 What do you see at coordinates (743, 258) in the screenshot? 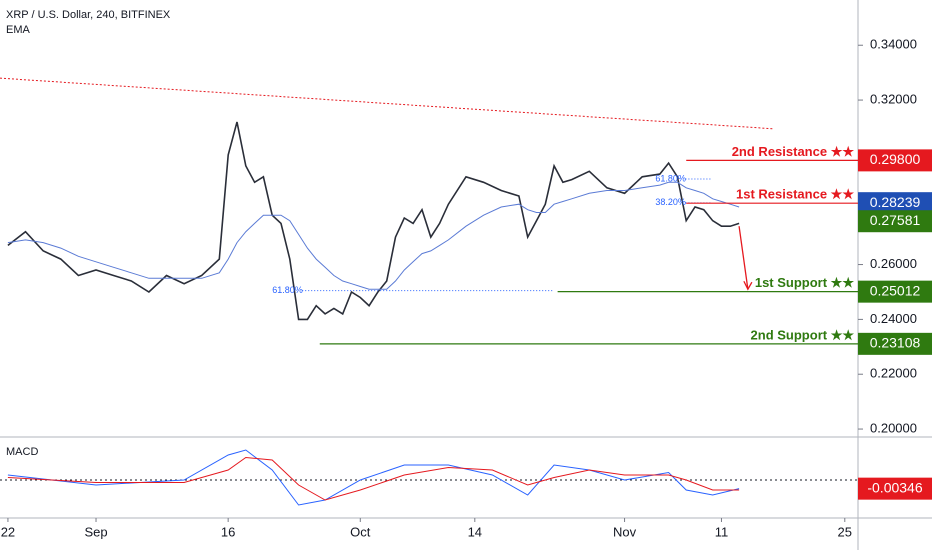
I see `arrow` at bounding box center [743, 258].